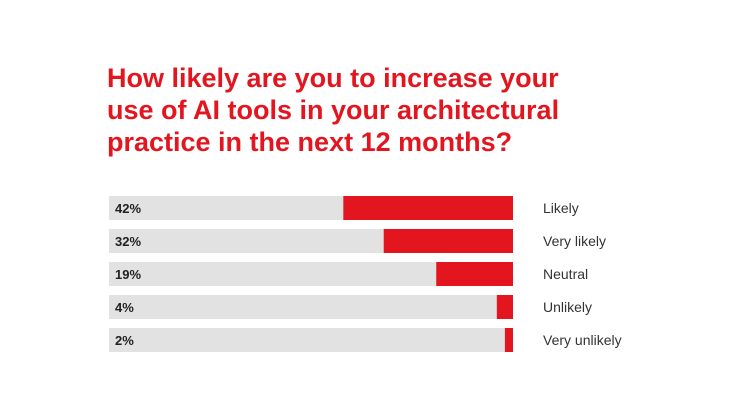  Describe the element at coordinates (561, 208) in the screenshot. I see `category-label-0: Likely` at that location.